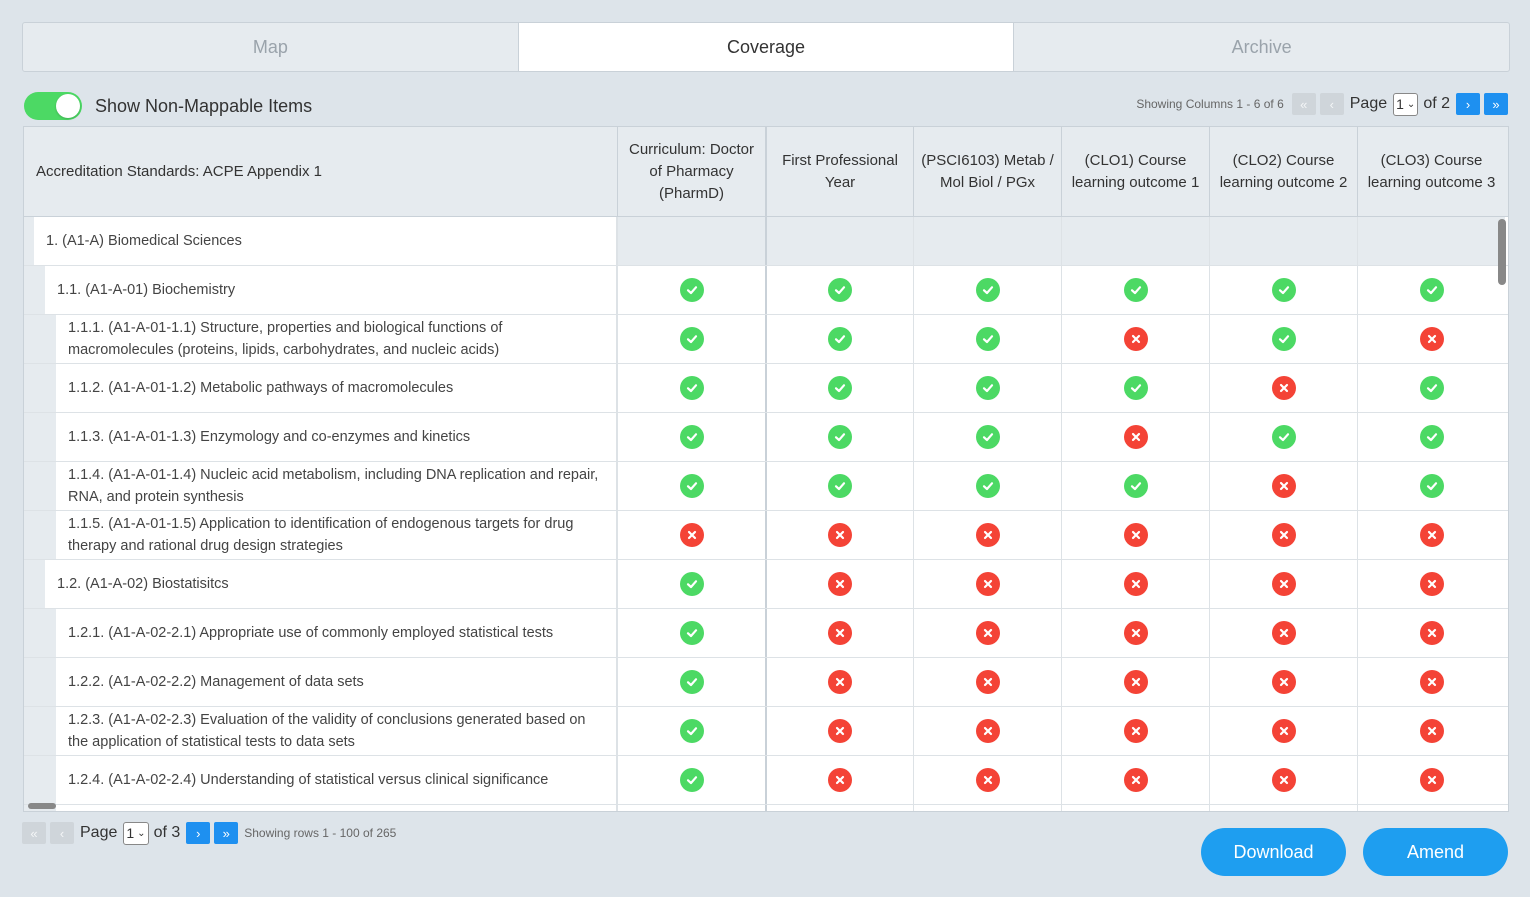 The width and height of the screenshot is (1530, 897). What do you see at coordinates (167, 832) in the screenshot?
I see `row-page-total: of 3` at bounding box center [167, 832].